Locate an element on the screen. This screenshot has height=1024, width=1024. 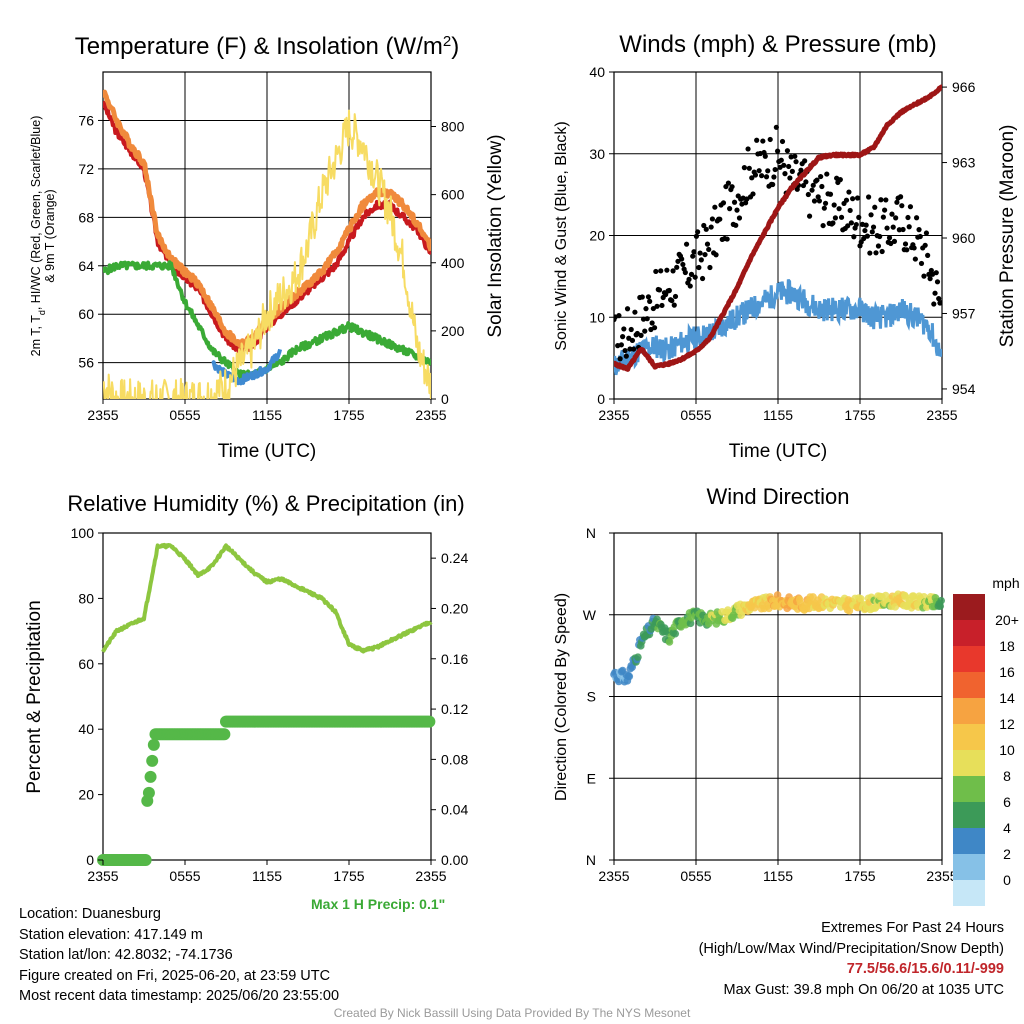
y2-tick-label: 0 is located at coordinates (445, 399).